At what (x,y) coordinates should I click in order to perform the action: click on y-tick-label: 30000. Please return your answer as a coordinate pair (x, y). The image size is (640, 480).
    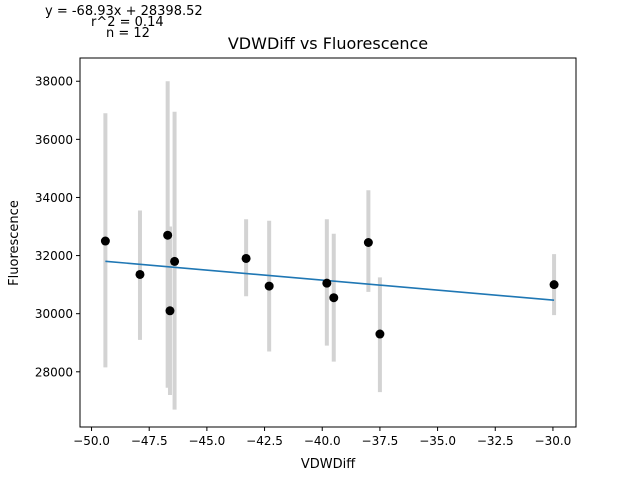
    Looking at the image, I should click on (54, 314).